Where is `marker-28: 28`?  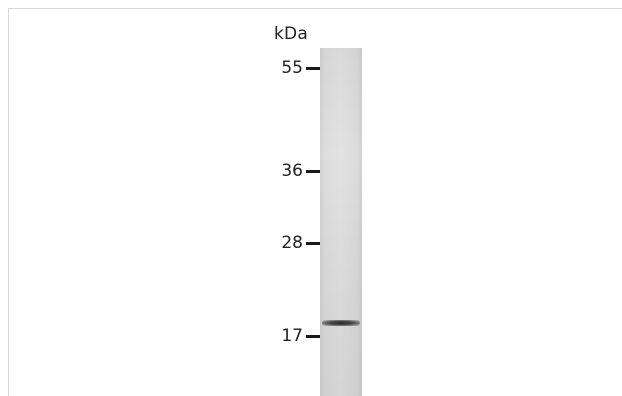 marker-28: 28 is located at coordinates (280, 243).